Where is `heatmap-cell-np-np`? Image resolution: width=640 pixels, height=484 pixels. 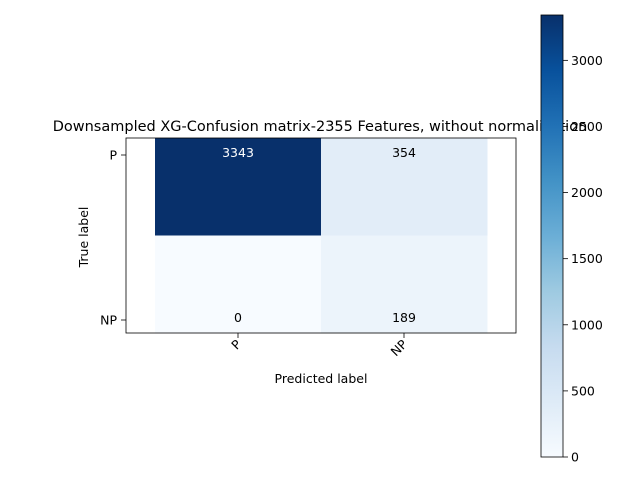
heatmap-cell-np-np is located at coordinates (404, 284).